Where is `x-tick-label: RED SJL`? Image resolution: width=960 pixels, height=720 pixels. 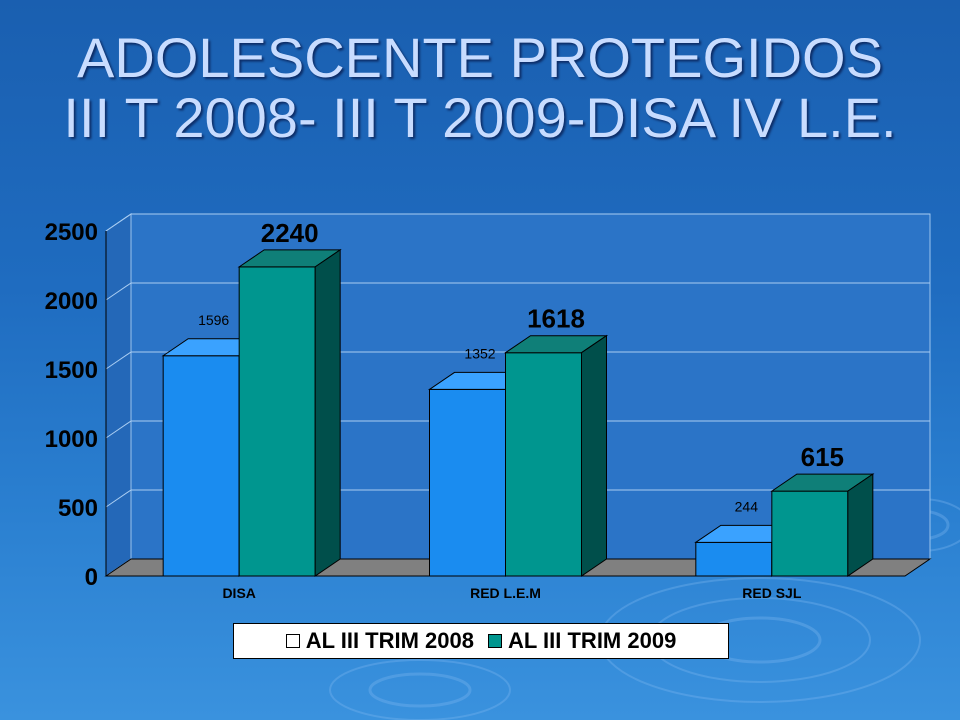 x-tick-label: RED SJL is located at coordinates (772, 593).